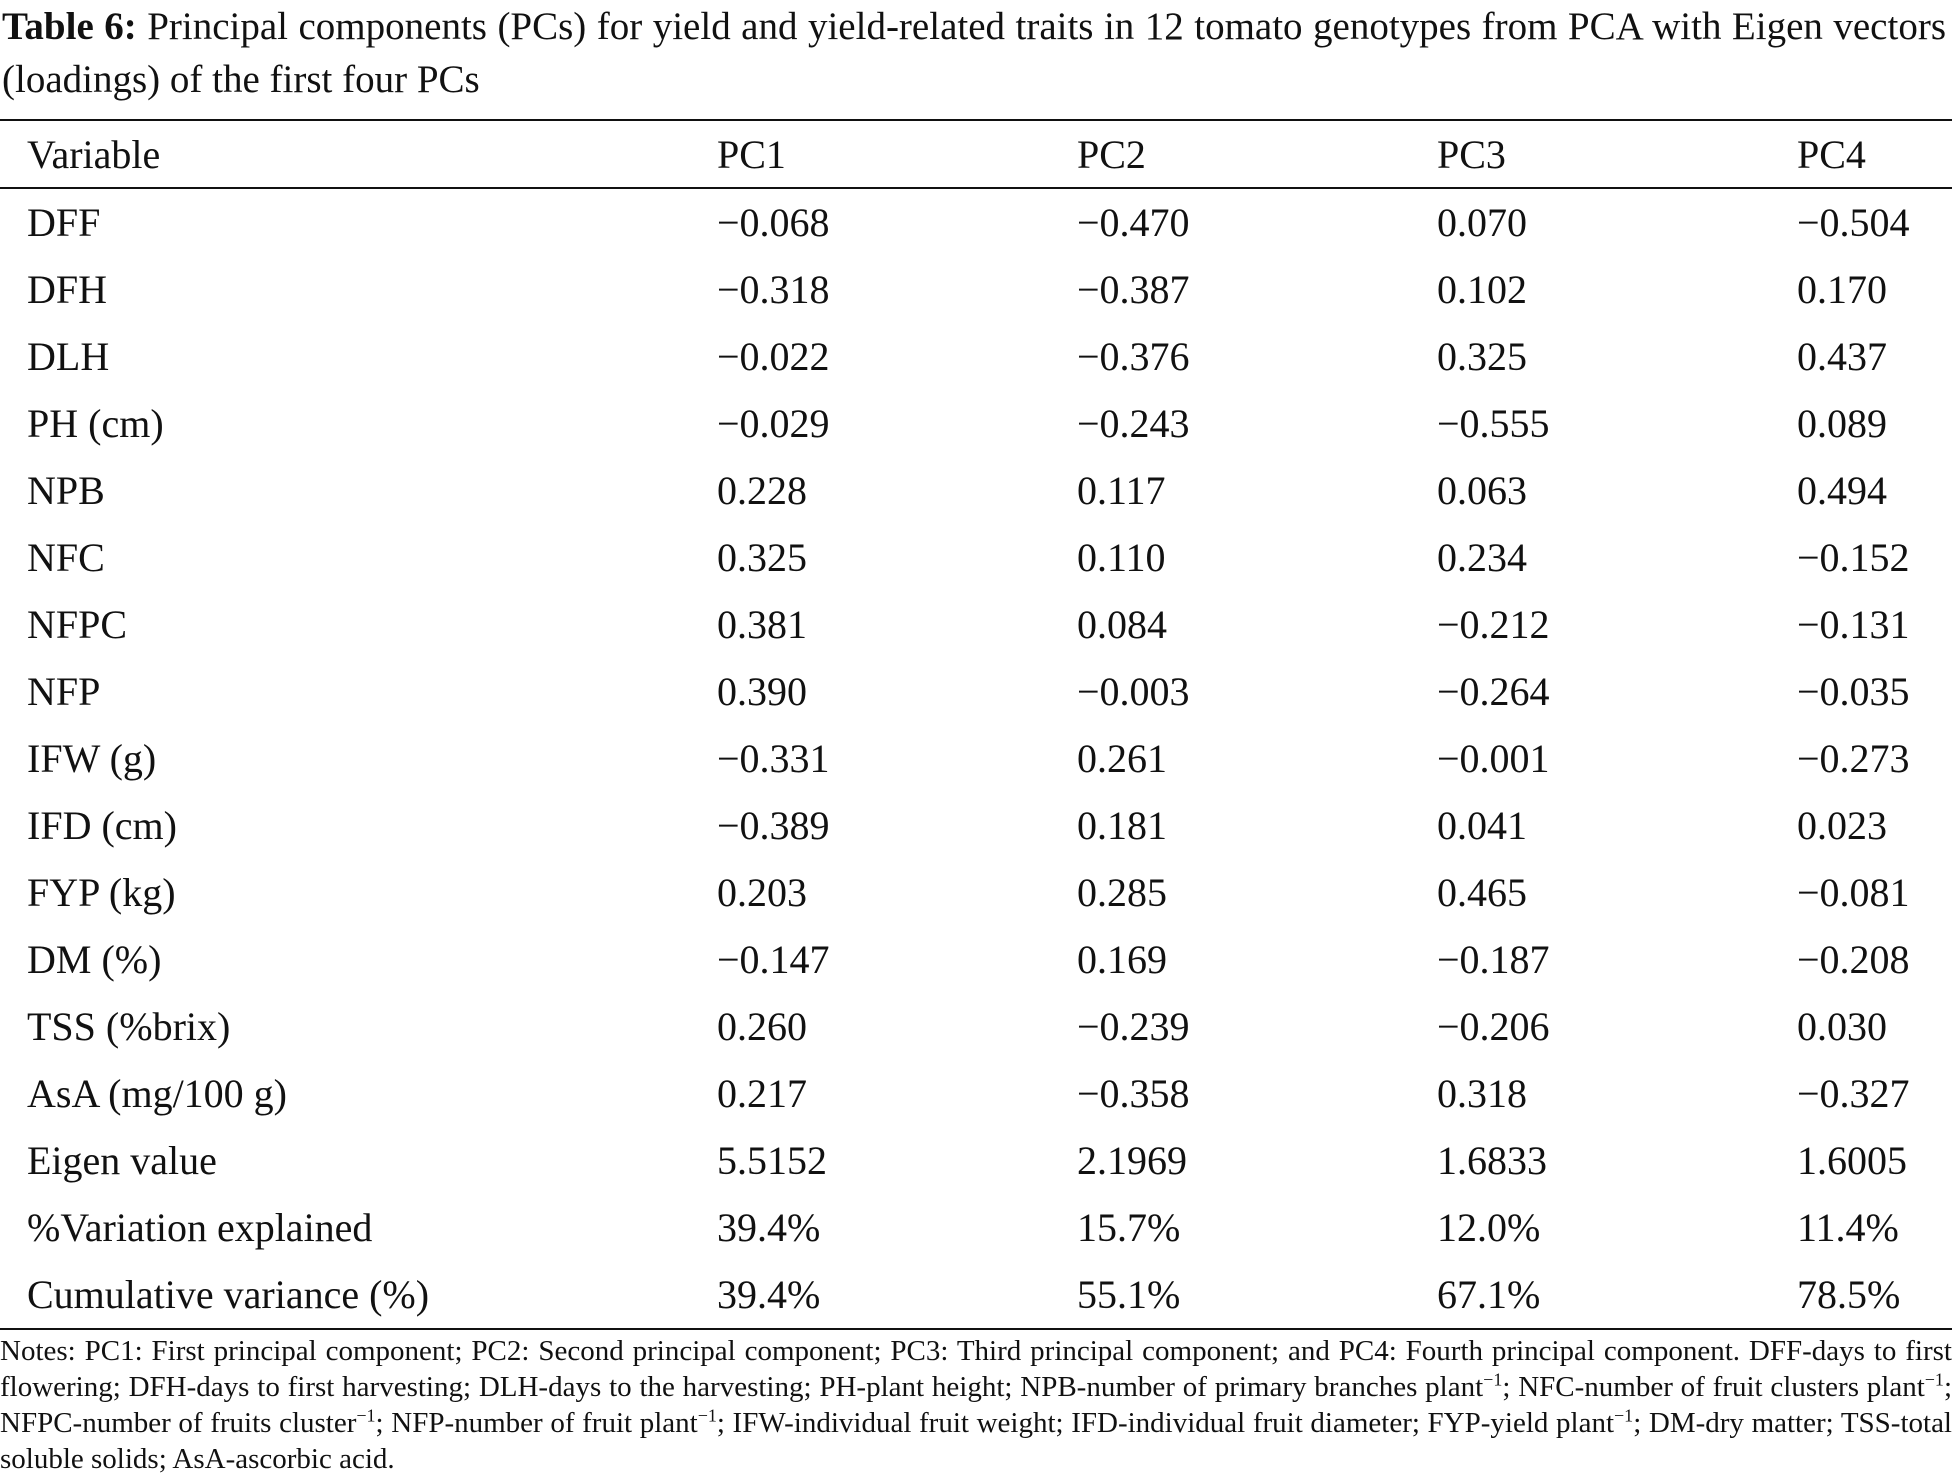 The width and height of the screenshot is (1952, 1480). What do you see at coordinates (1133, 289) in the screenshot?
I see `cell-pc2: −0.387` at bounding box center [1133, 289].